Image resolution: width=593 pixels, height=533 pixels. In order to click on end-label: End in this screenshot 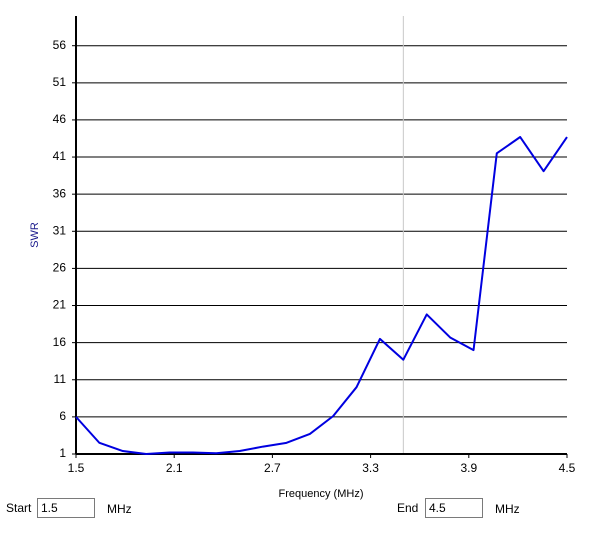, I will do `click(408, 508)`.